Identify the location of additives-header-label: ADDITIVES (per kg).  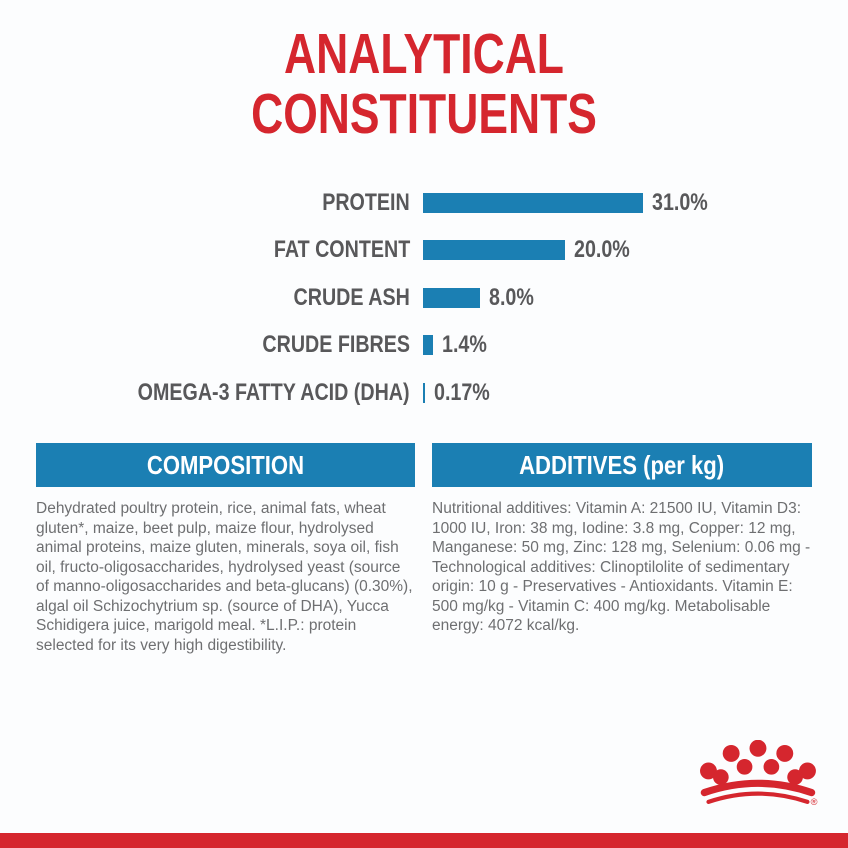
(622, 464).